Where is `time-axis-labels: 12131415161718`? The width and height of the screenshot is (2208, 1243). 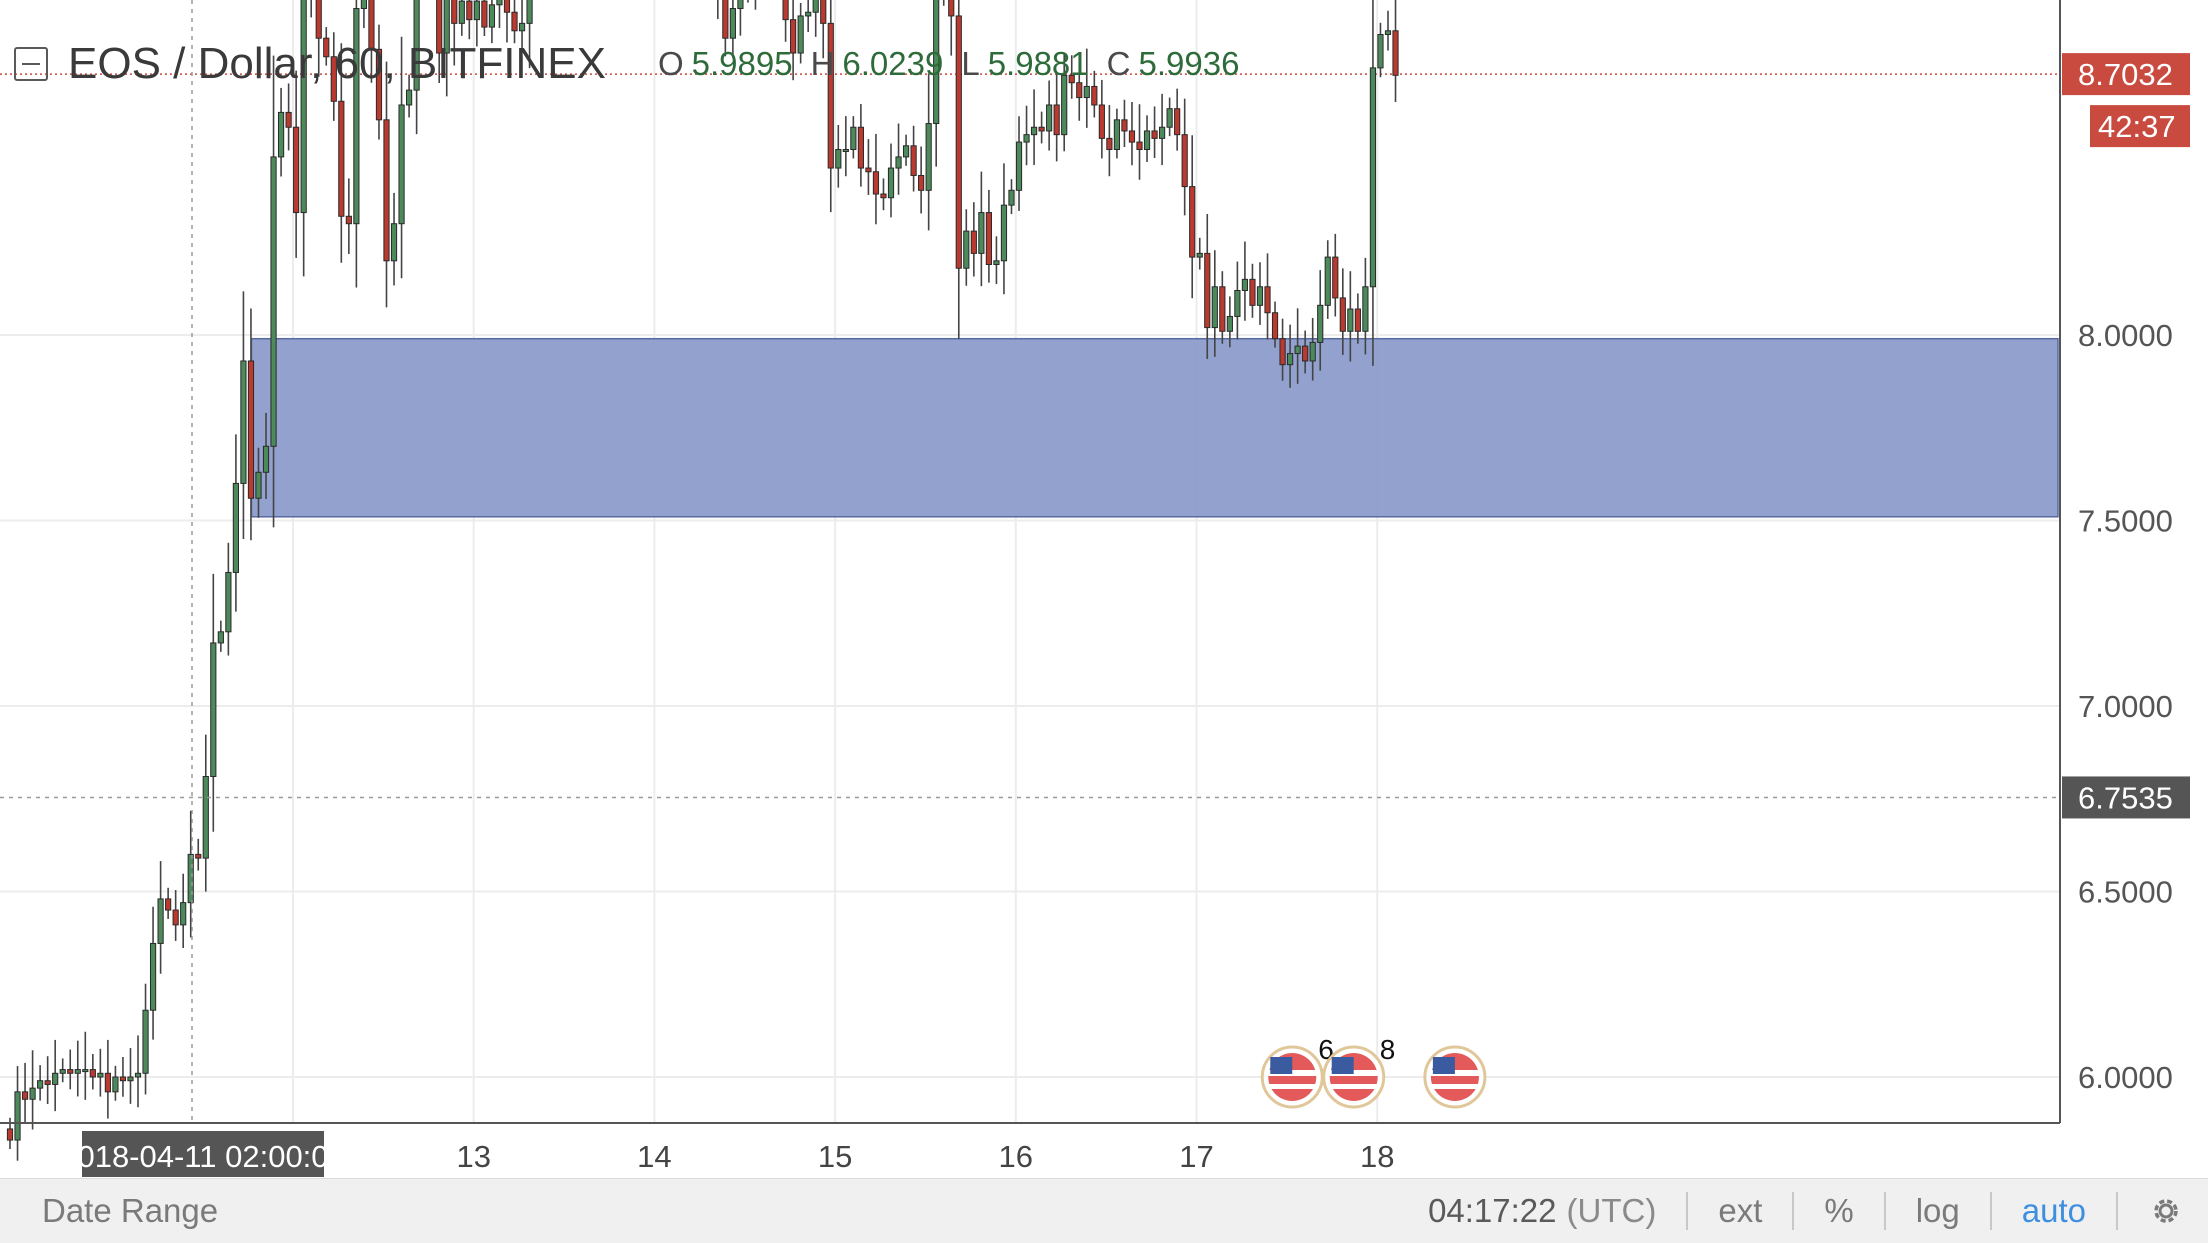
time-axis-labels: 12131415161718 is located at coordinates (835, 1156).